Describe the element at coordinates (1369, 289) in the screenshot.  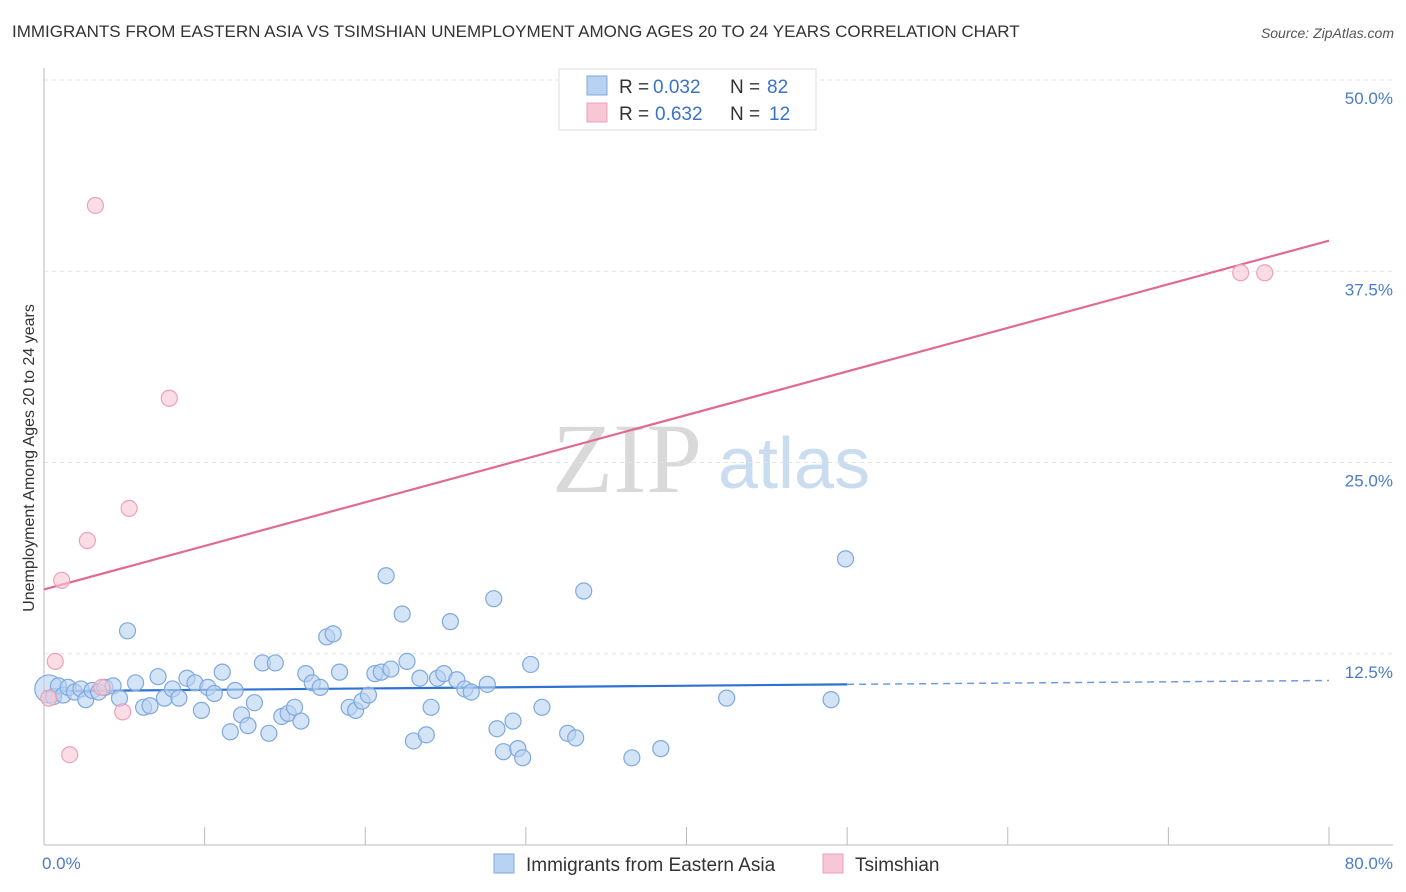
I see `y-tick-label: 37.5%` at that location.